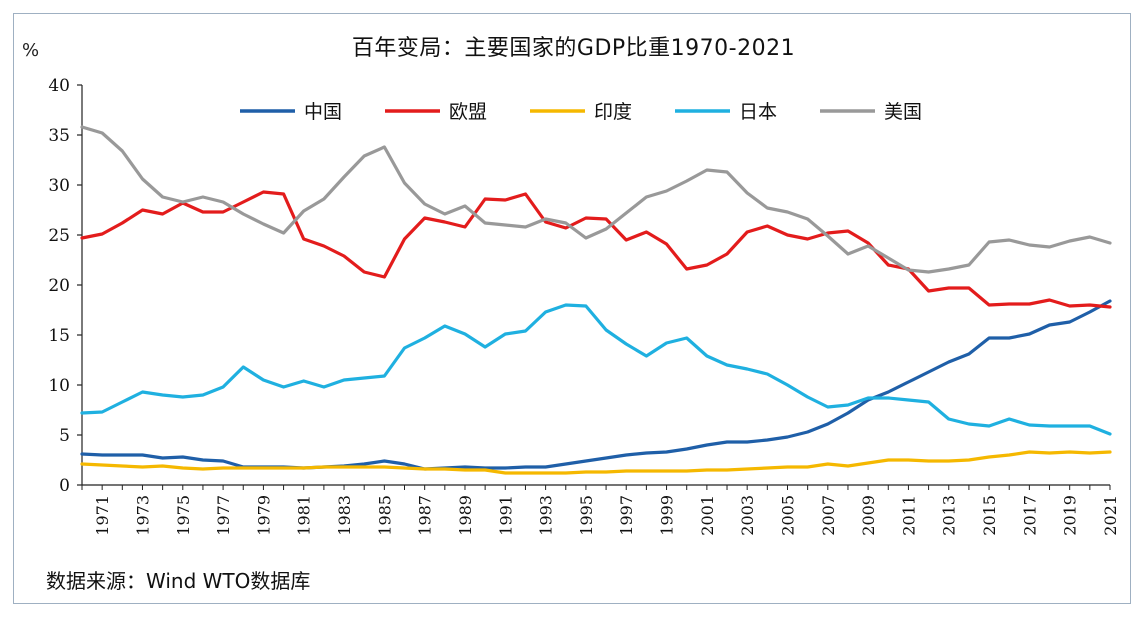 The height and width of the screenshot is (620, 1147). I want to click on y-tick-label: 35, so click(59, 136).